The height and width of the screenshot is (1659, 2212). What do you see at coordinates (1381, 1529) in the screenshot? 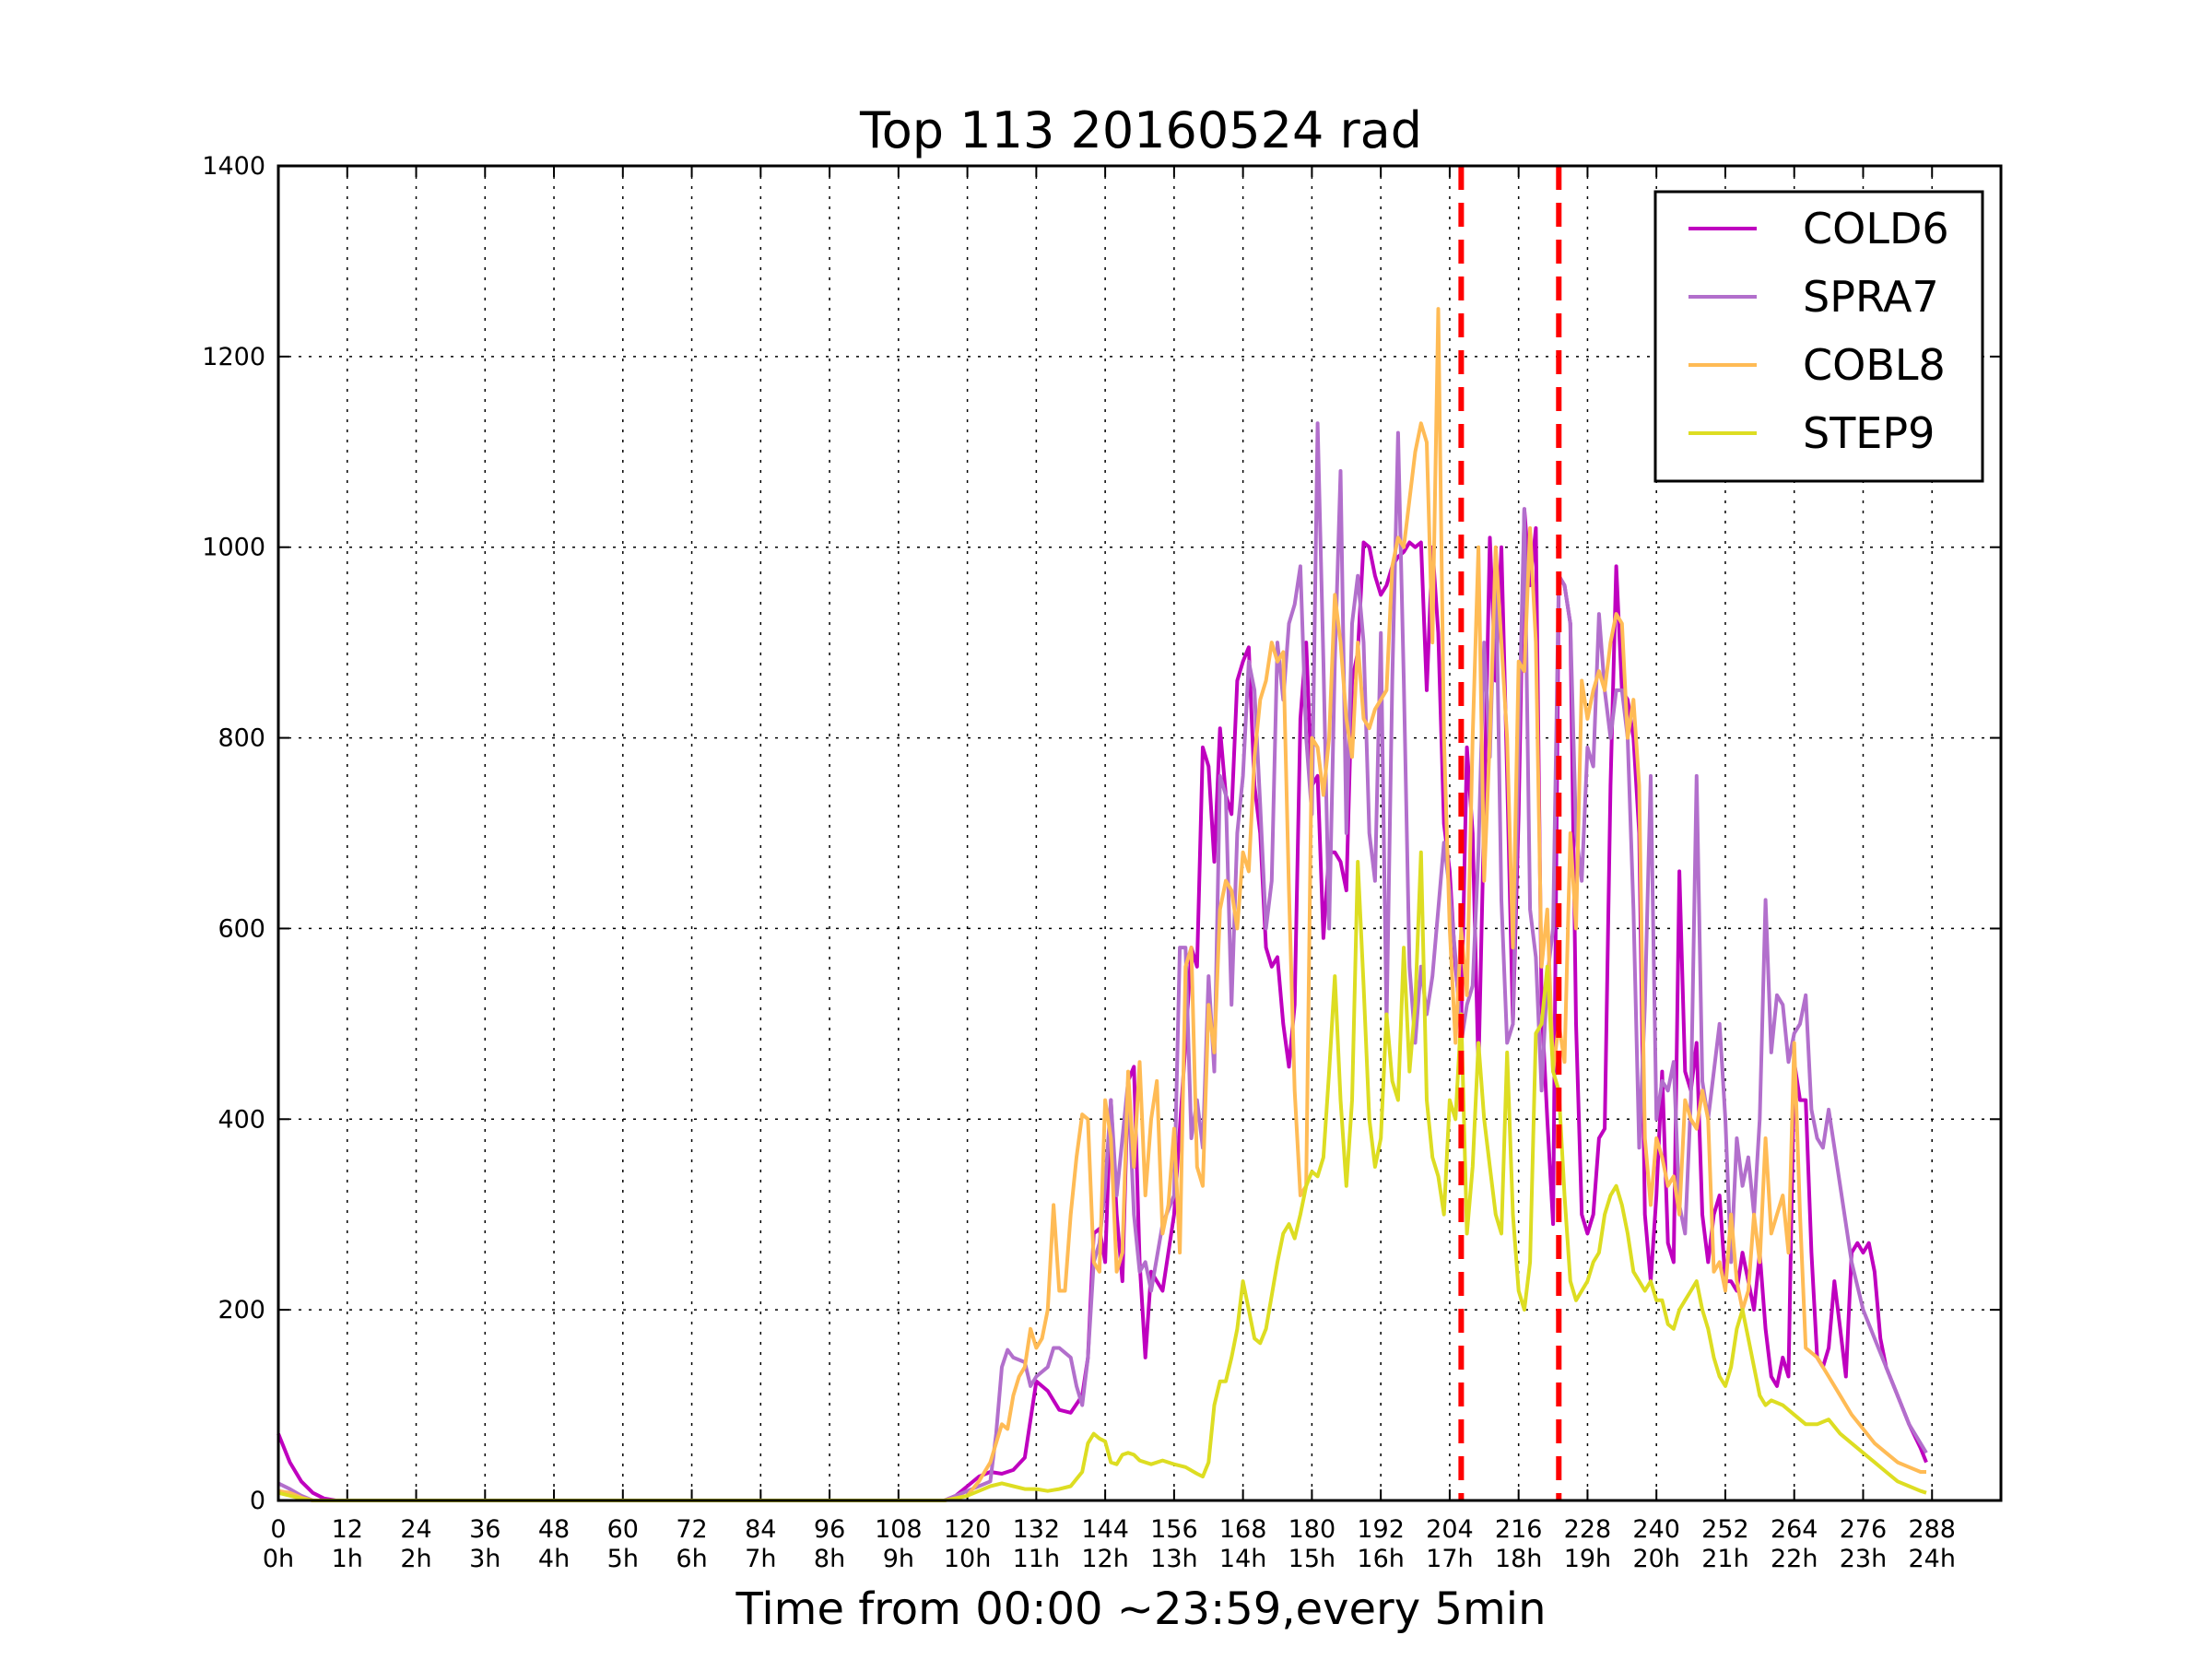
I see `x-tick-label: 192` at bounding box center [1381, 1529].